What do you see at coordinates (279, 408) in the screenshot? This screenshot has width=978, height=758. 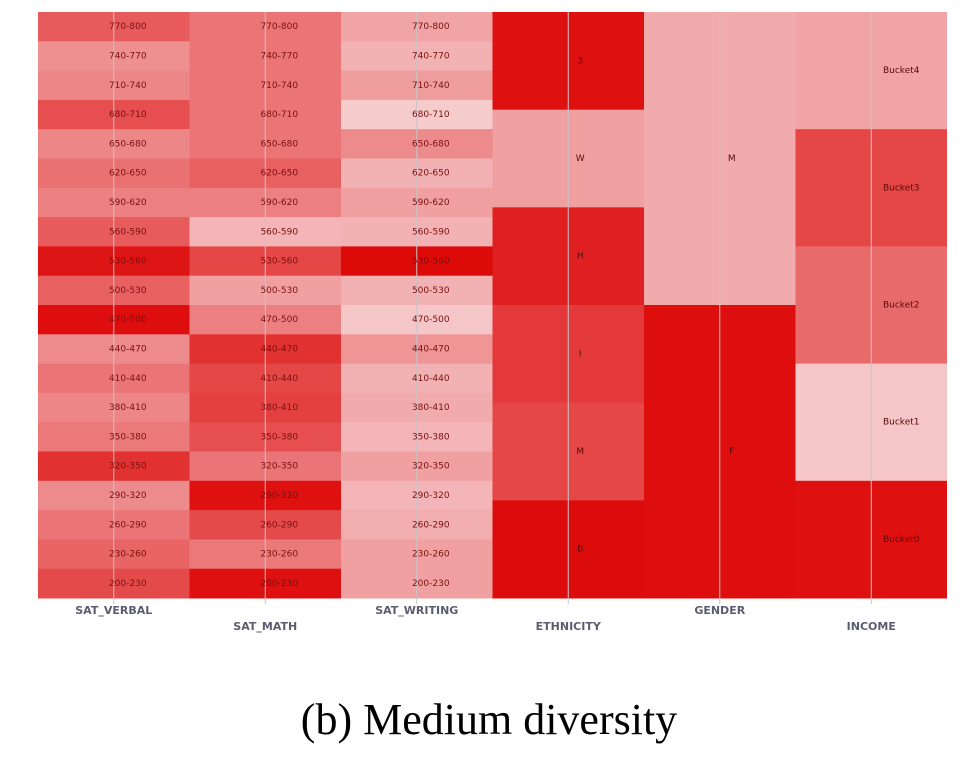 I see `sat-math-bin-label: 380-410` at bounding box center [279, 408].